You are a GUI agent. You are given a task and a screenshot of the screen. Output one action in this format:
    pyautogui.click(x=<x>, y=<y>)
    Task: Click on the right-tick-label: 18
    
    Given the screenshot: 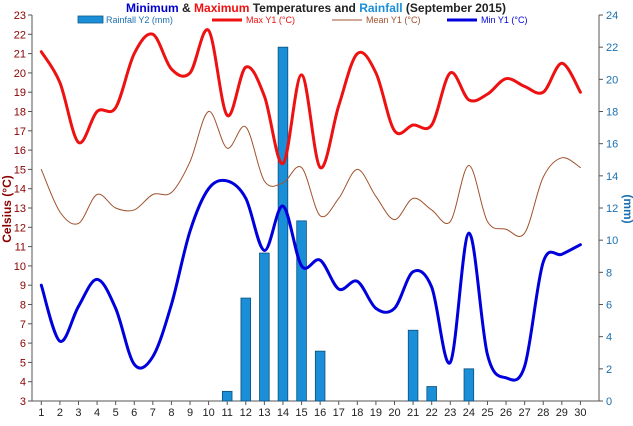 What is the action you would take?
    pyautogui.click(x=612, y=113)
    